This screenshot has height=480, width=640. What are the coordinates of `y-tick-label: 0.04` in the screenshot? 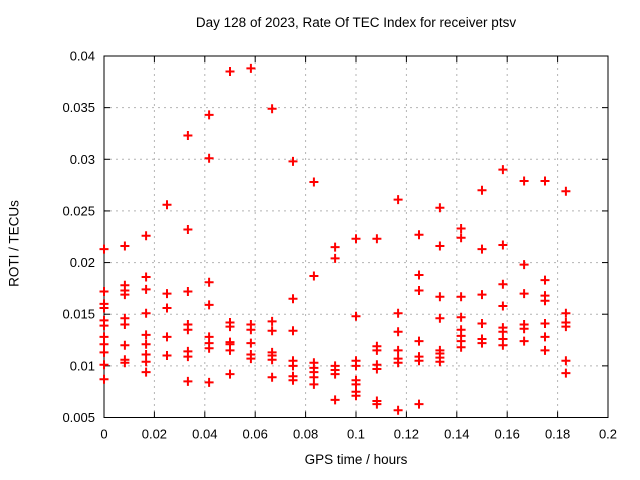 It's located at (82, 56).